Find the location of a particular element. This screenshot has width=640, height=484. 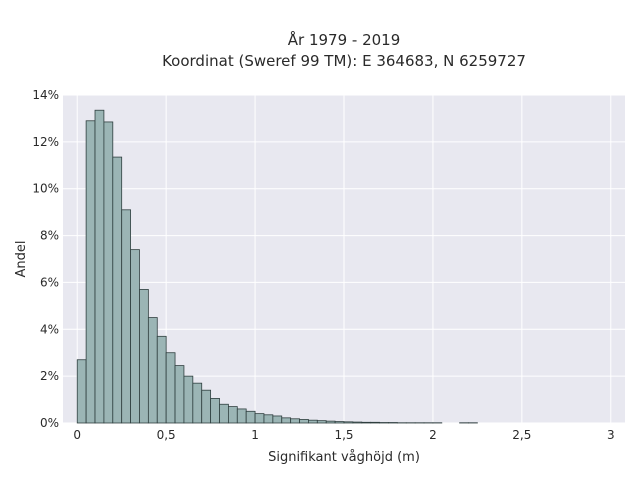

x-tick-label: 2,5 is located at coordinates (521, 435).